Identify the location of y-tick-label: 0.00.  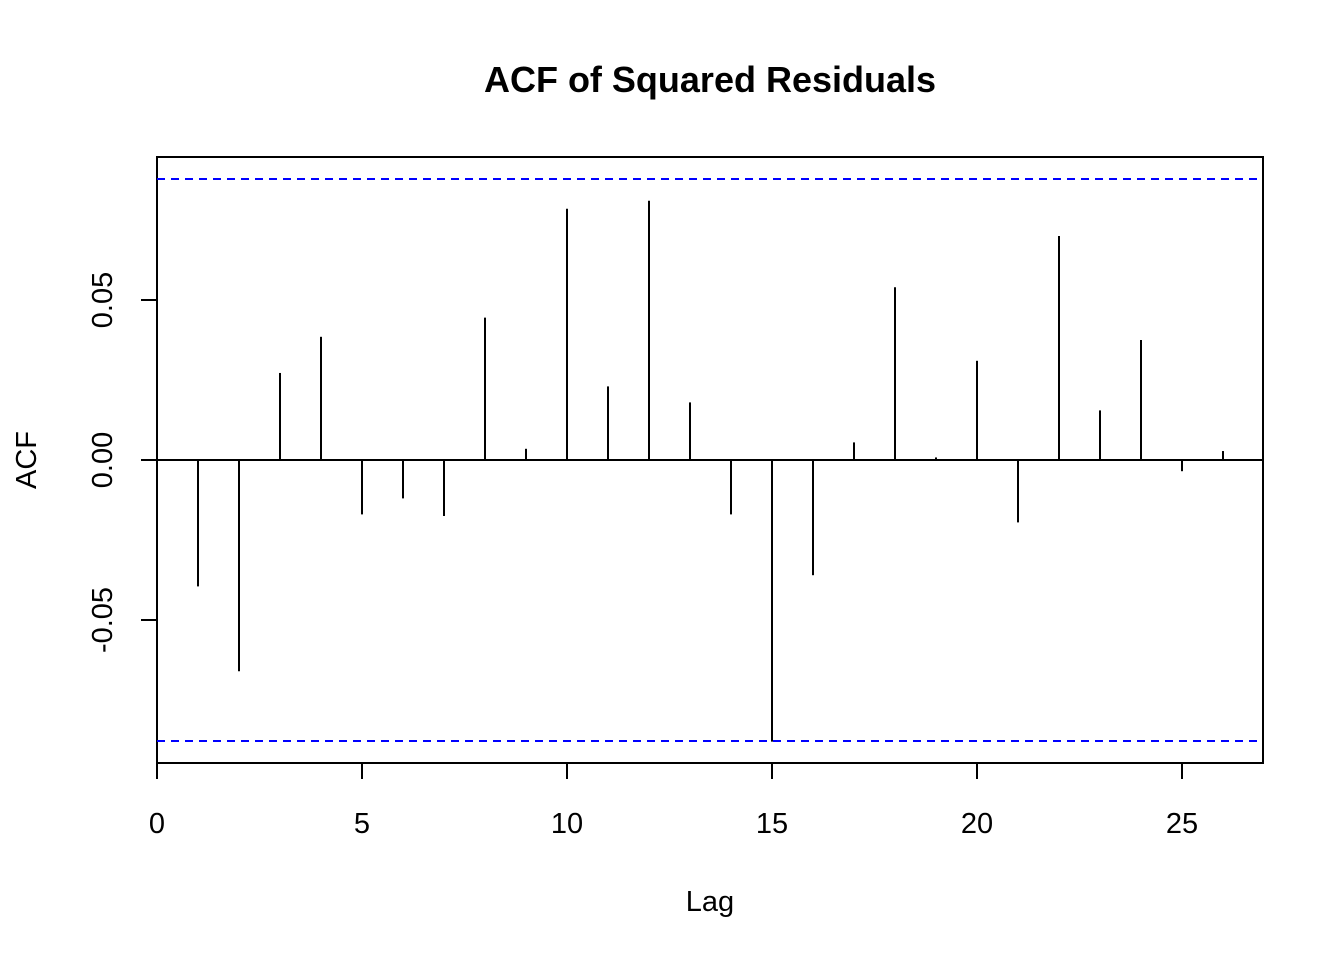
(103, 460).